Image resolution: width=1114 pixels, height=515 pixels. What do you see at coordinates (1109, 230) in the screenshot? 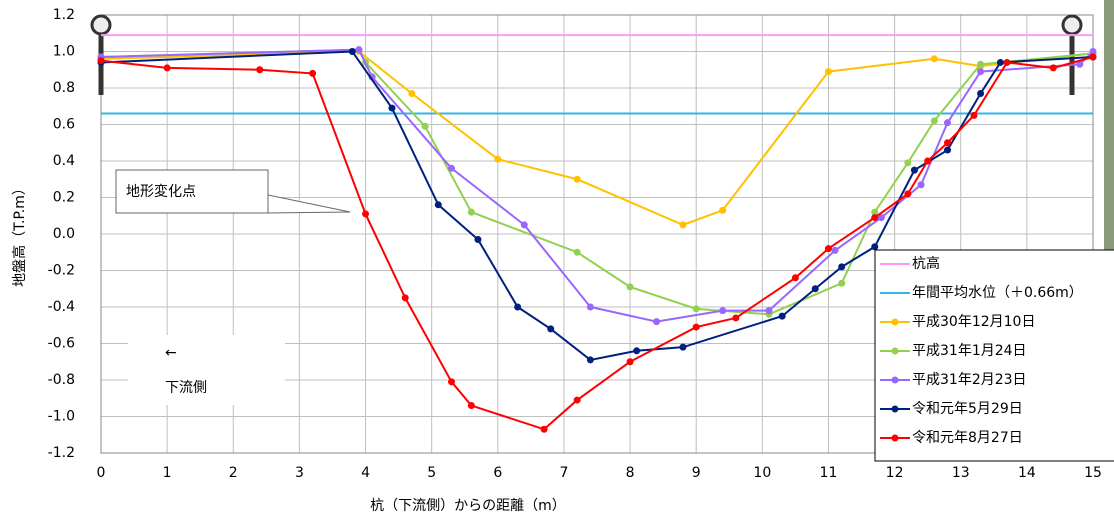
I see `photo-strip` at bounding box center [1109, 230].